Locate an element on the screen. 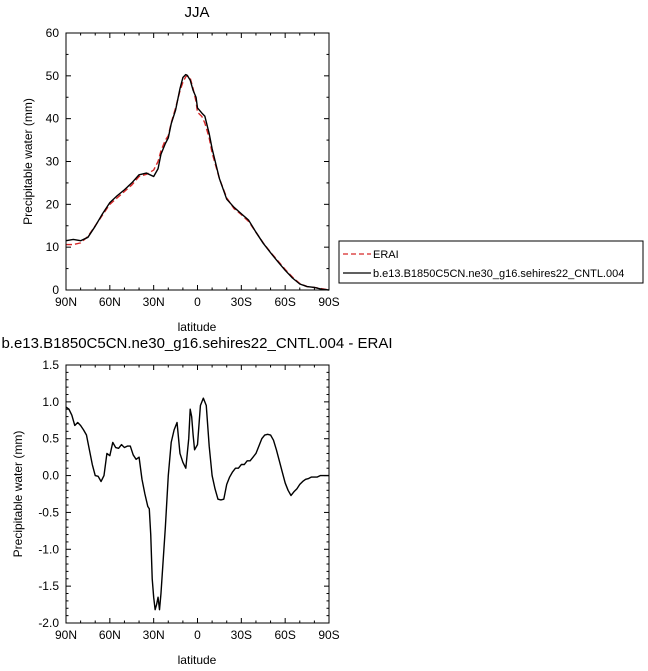  panel1-plot-area is located at coordinates (197, 182).